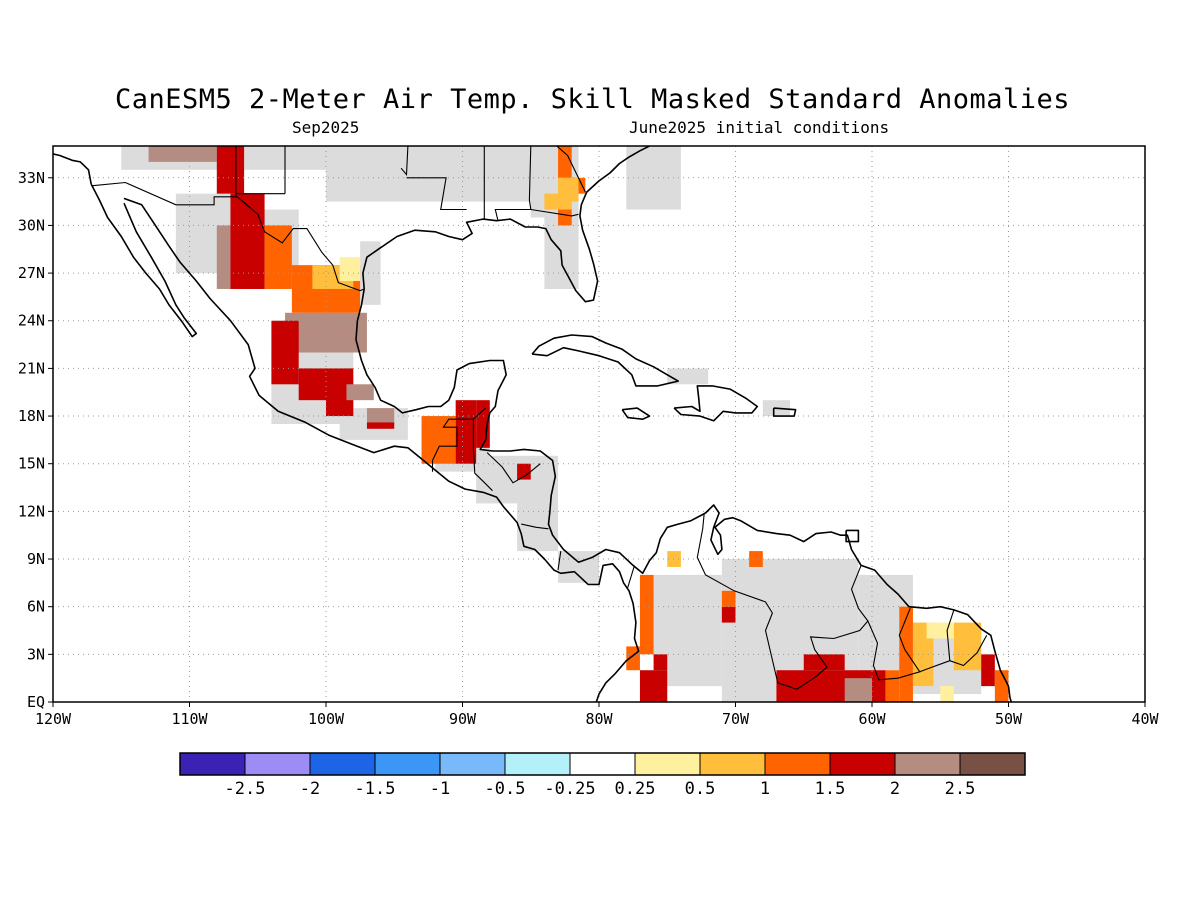 Image resolution: width=1200 pixels, height=900 pixels. What do you see at coordinates (31, 178) in the screenshot?
I see `lat-tick-label: 33N` at bounding box center [31, 178].